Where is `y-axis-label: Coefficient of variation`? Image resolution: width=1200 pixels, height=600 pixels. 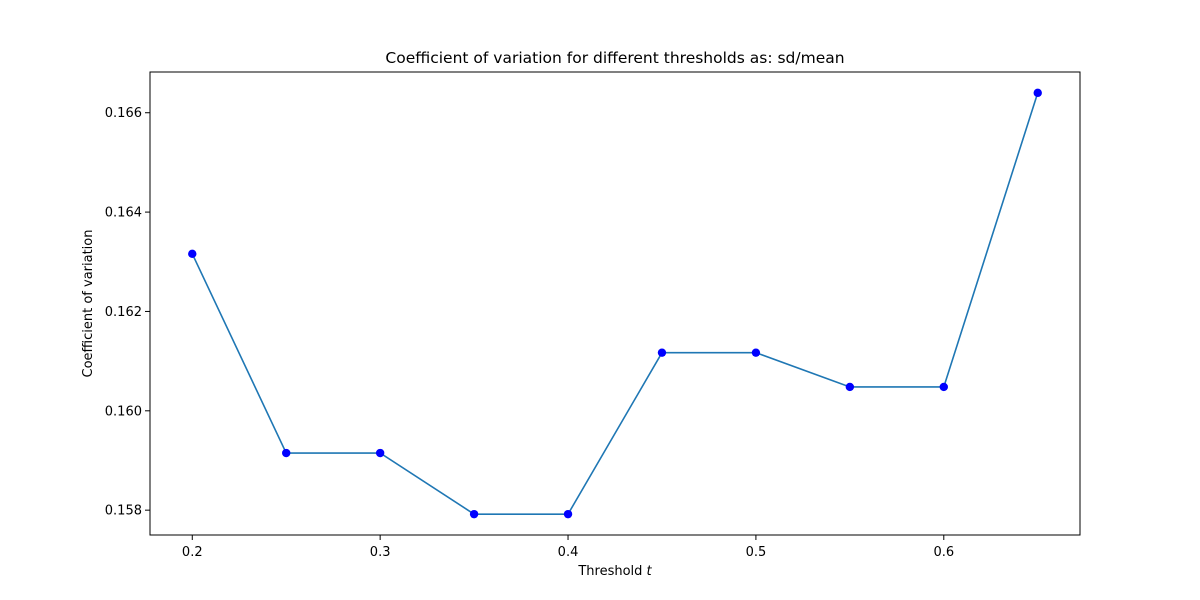
y-axis-label: Coefficient of variation is located at coordinates (88, 304).